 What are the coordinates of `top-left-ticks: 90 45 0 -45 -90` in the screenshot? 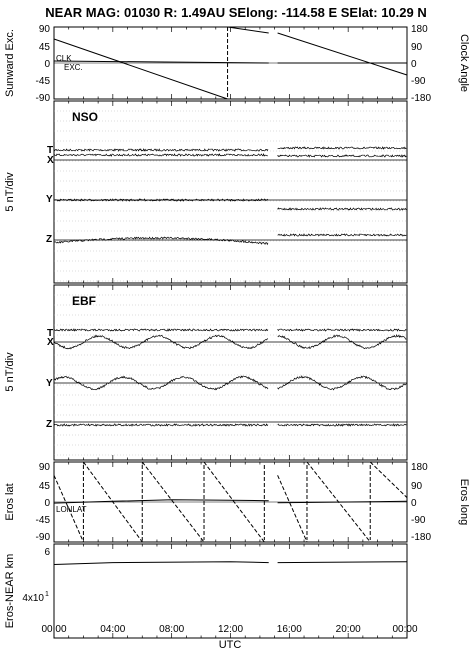 It's located at (43, 64).